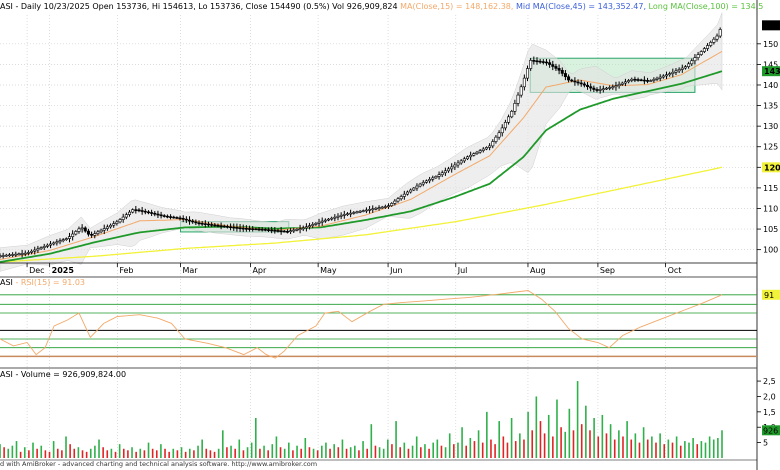 This screenshot has height=470, width=780. What do you see at coordinates (770, 85) in the screenshot?
I see `price-tick-label: 140` at bounding box center [770, 85].